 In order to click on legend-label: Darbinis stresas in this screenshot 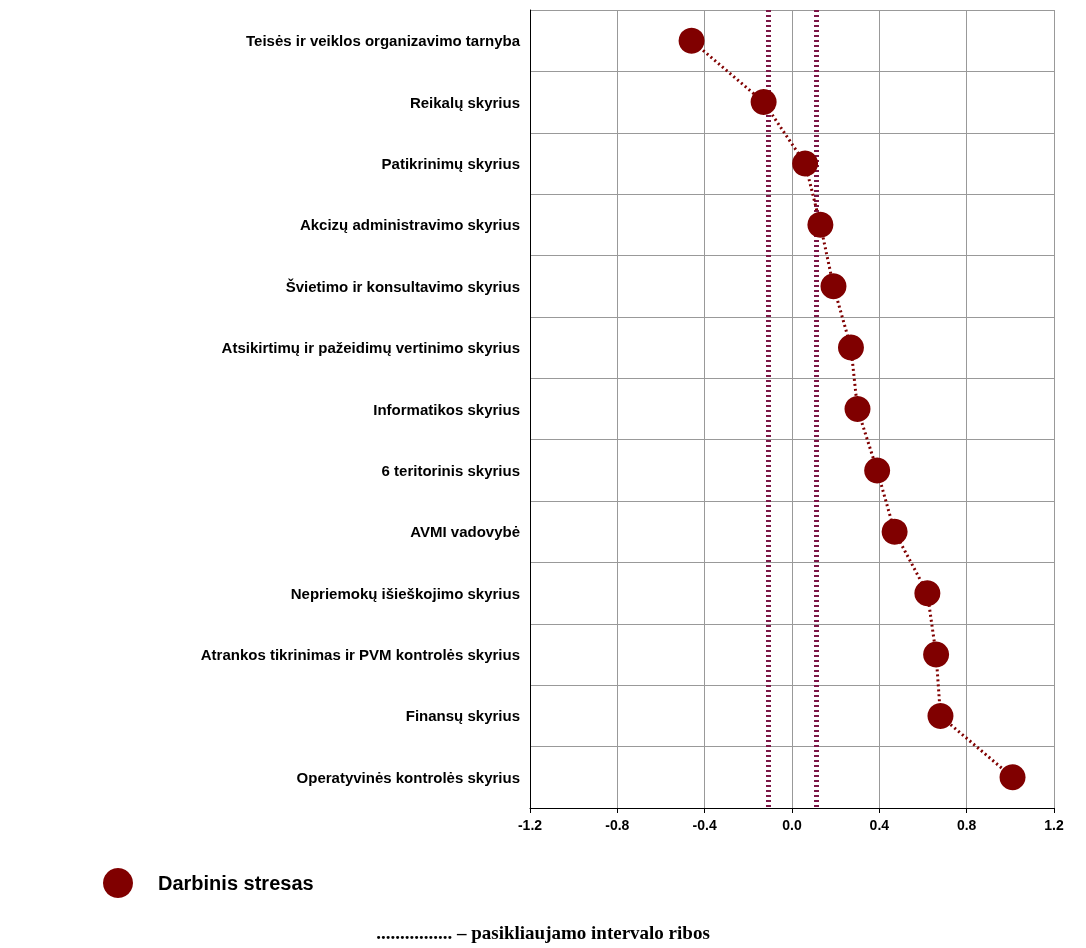, I will do `click(236, 883)`.